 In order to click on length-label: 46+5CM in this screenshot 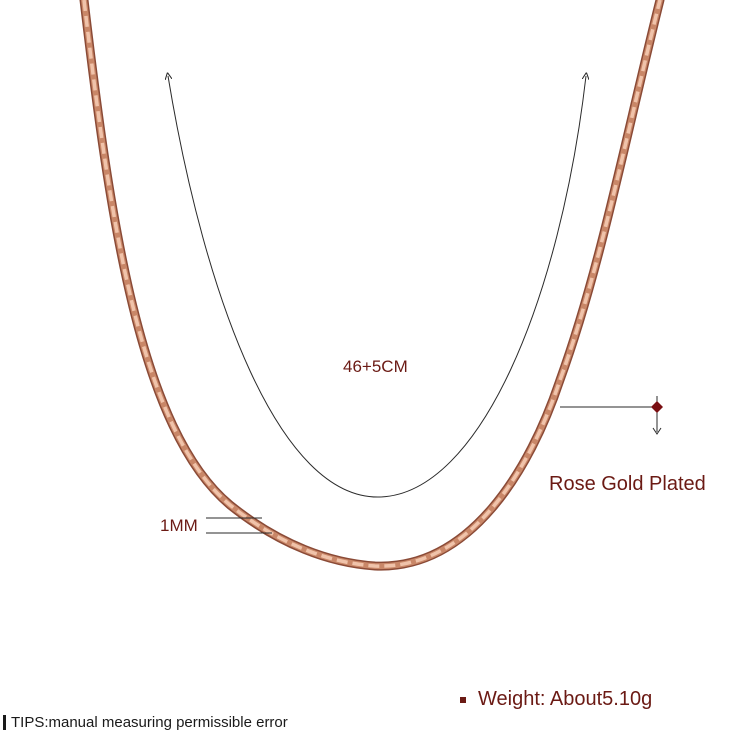, I will do `click(375, 366)`.